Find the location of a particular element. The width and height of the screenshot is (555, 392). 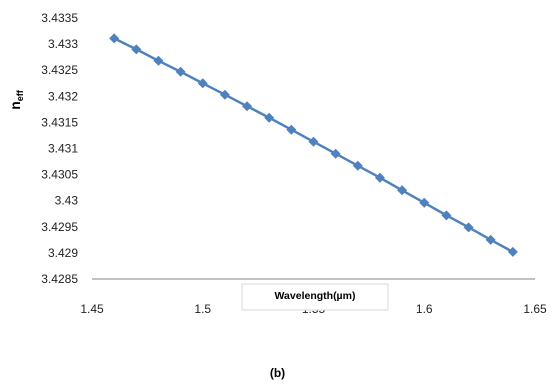

y-tick-label: 3.4285 is located at coordinates (59, 279).